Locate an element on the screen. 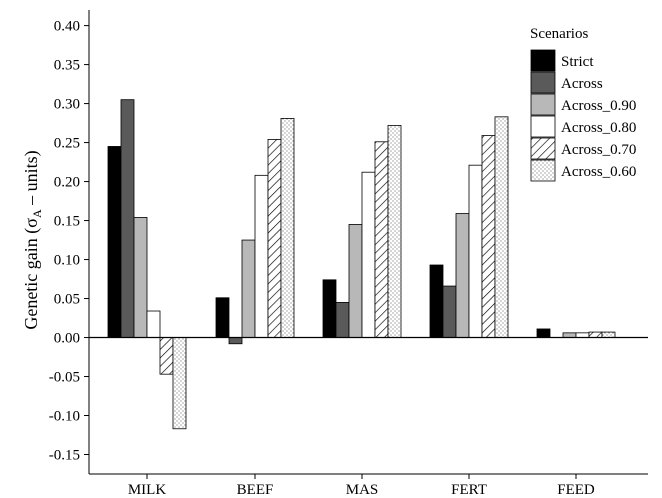 The height and width of the screenshot is (498, 662). legend-label: Across is located at coordinates (582, 84).